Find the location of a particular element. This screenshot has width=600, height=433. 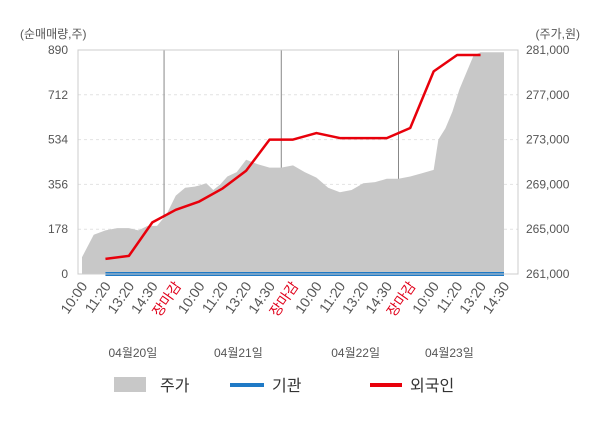

left-tick-label: 356 is located at coordinates (58, 184).